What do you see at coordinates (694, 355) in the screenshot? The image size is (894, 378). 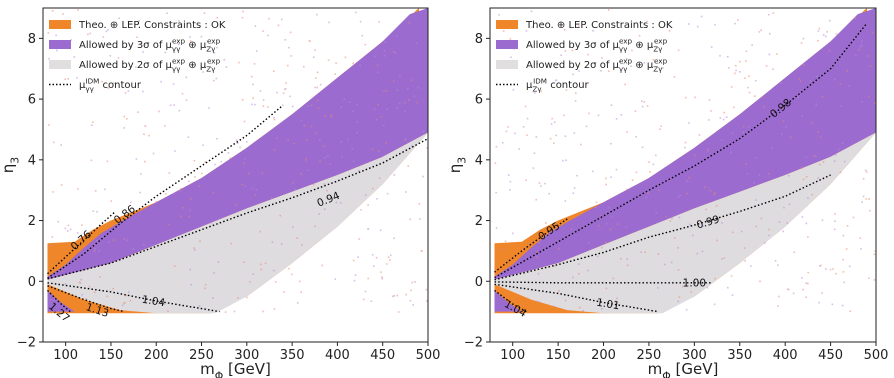 I see `x-tick-label: 300` at bounding box center [694, 355].